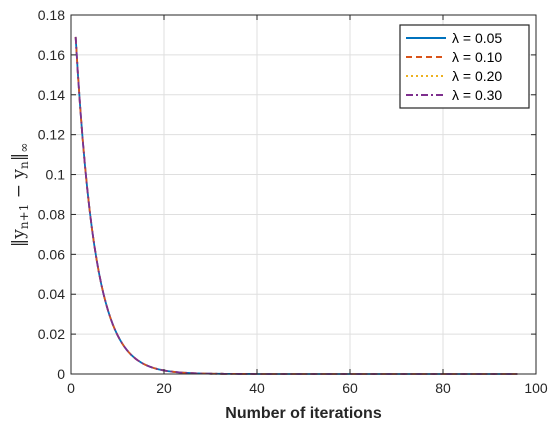  What do you see at coordinates (61, 374) in the screenshot?
I see `y-tick-label: 0` at bounding box center [61, 374].